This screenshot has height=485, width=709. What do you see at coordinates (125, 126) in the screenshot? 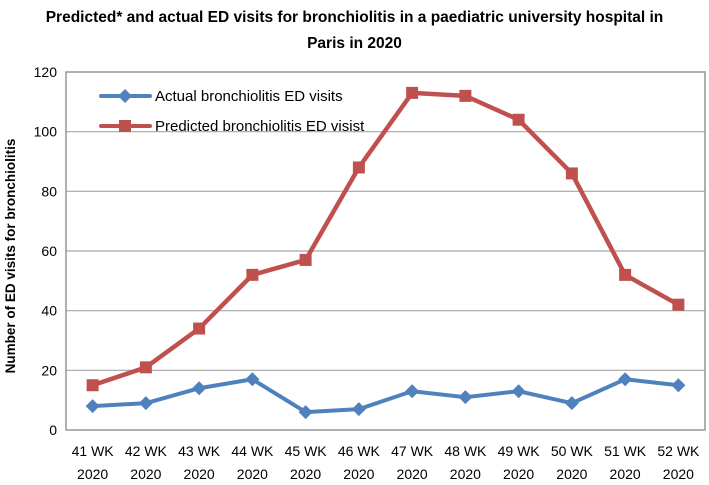
I see `legend-marker-predicted` at bounding box center [125, 126].